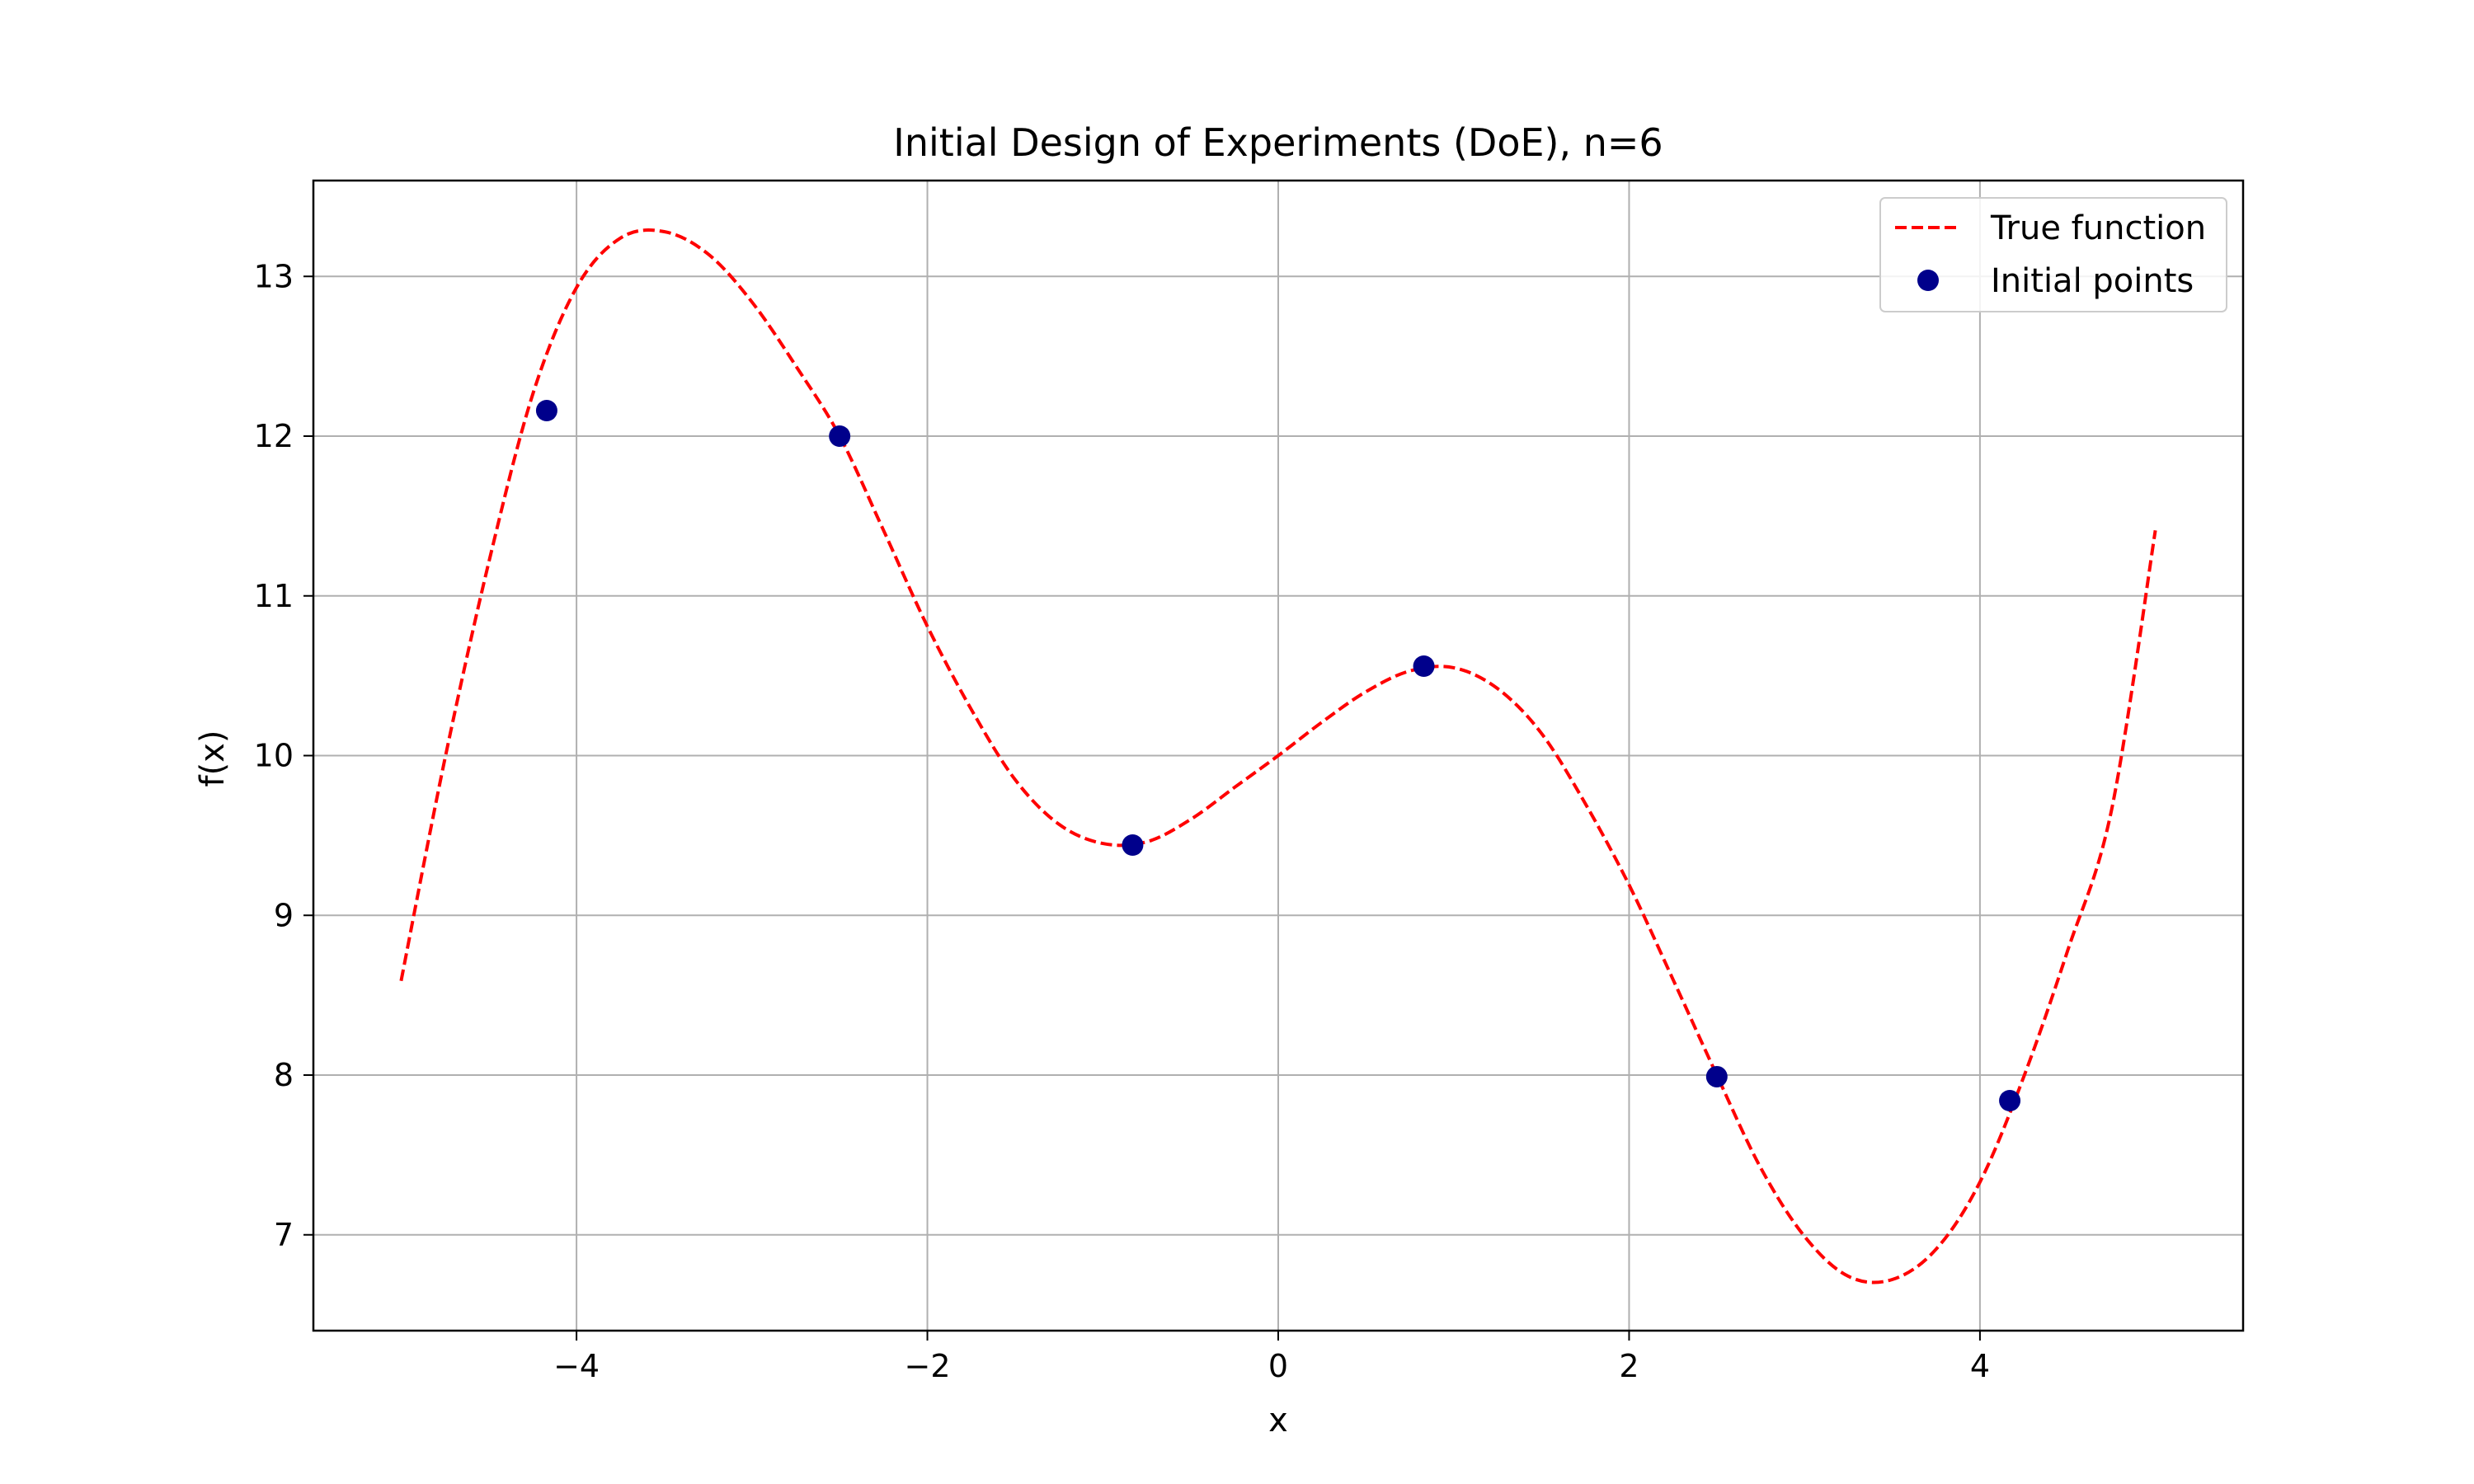 This screenshot has width=2474, height=1484. I want to click on y-axis-title: f(x), so click(213, 758).